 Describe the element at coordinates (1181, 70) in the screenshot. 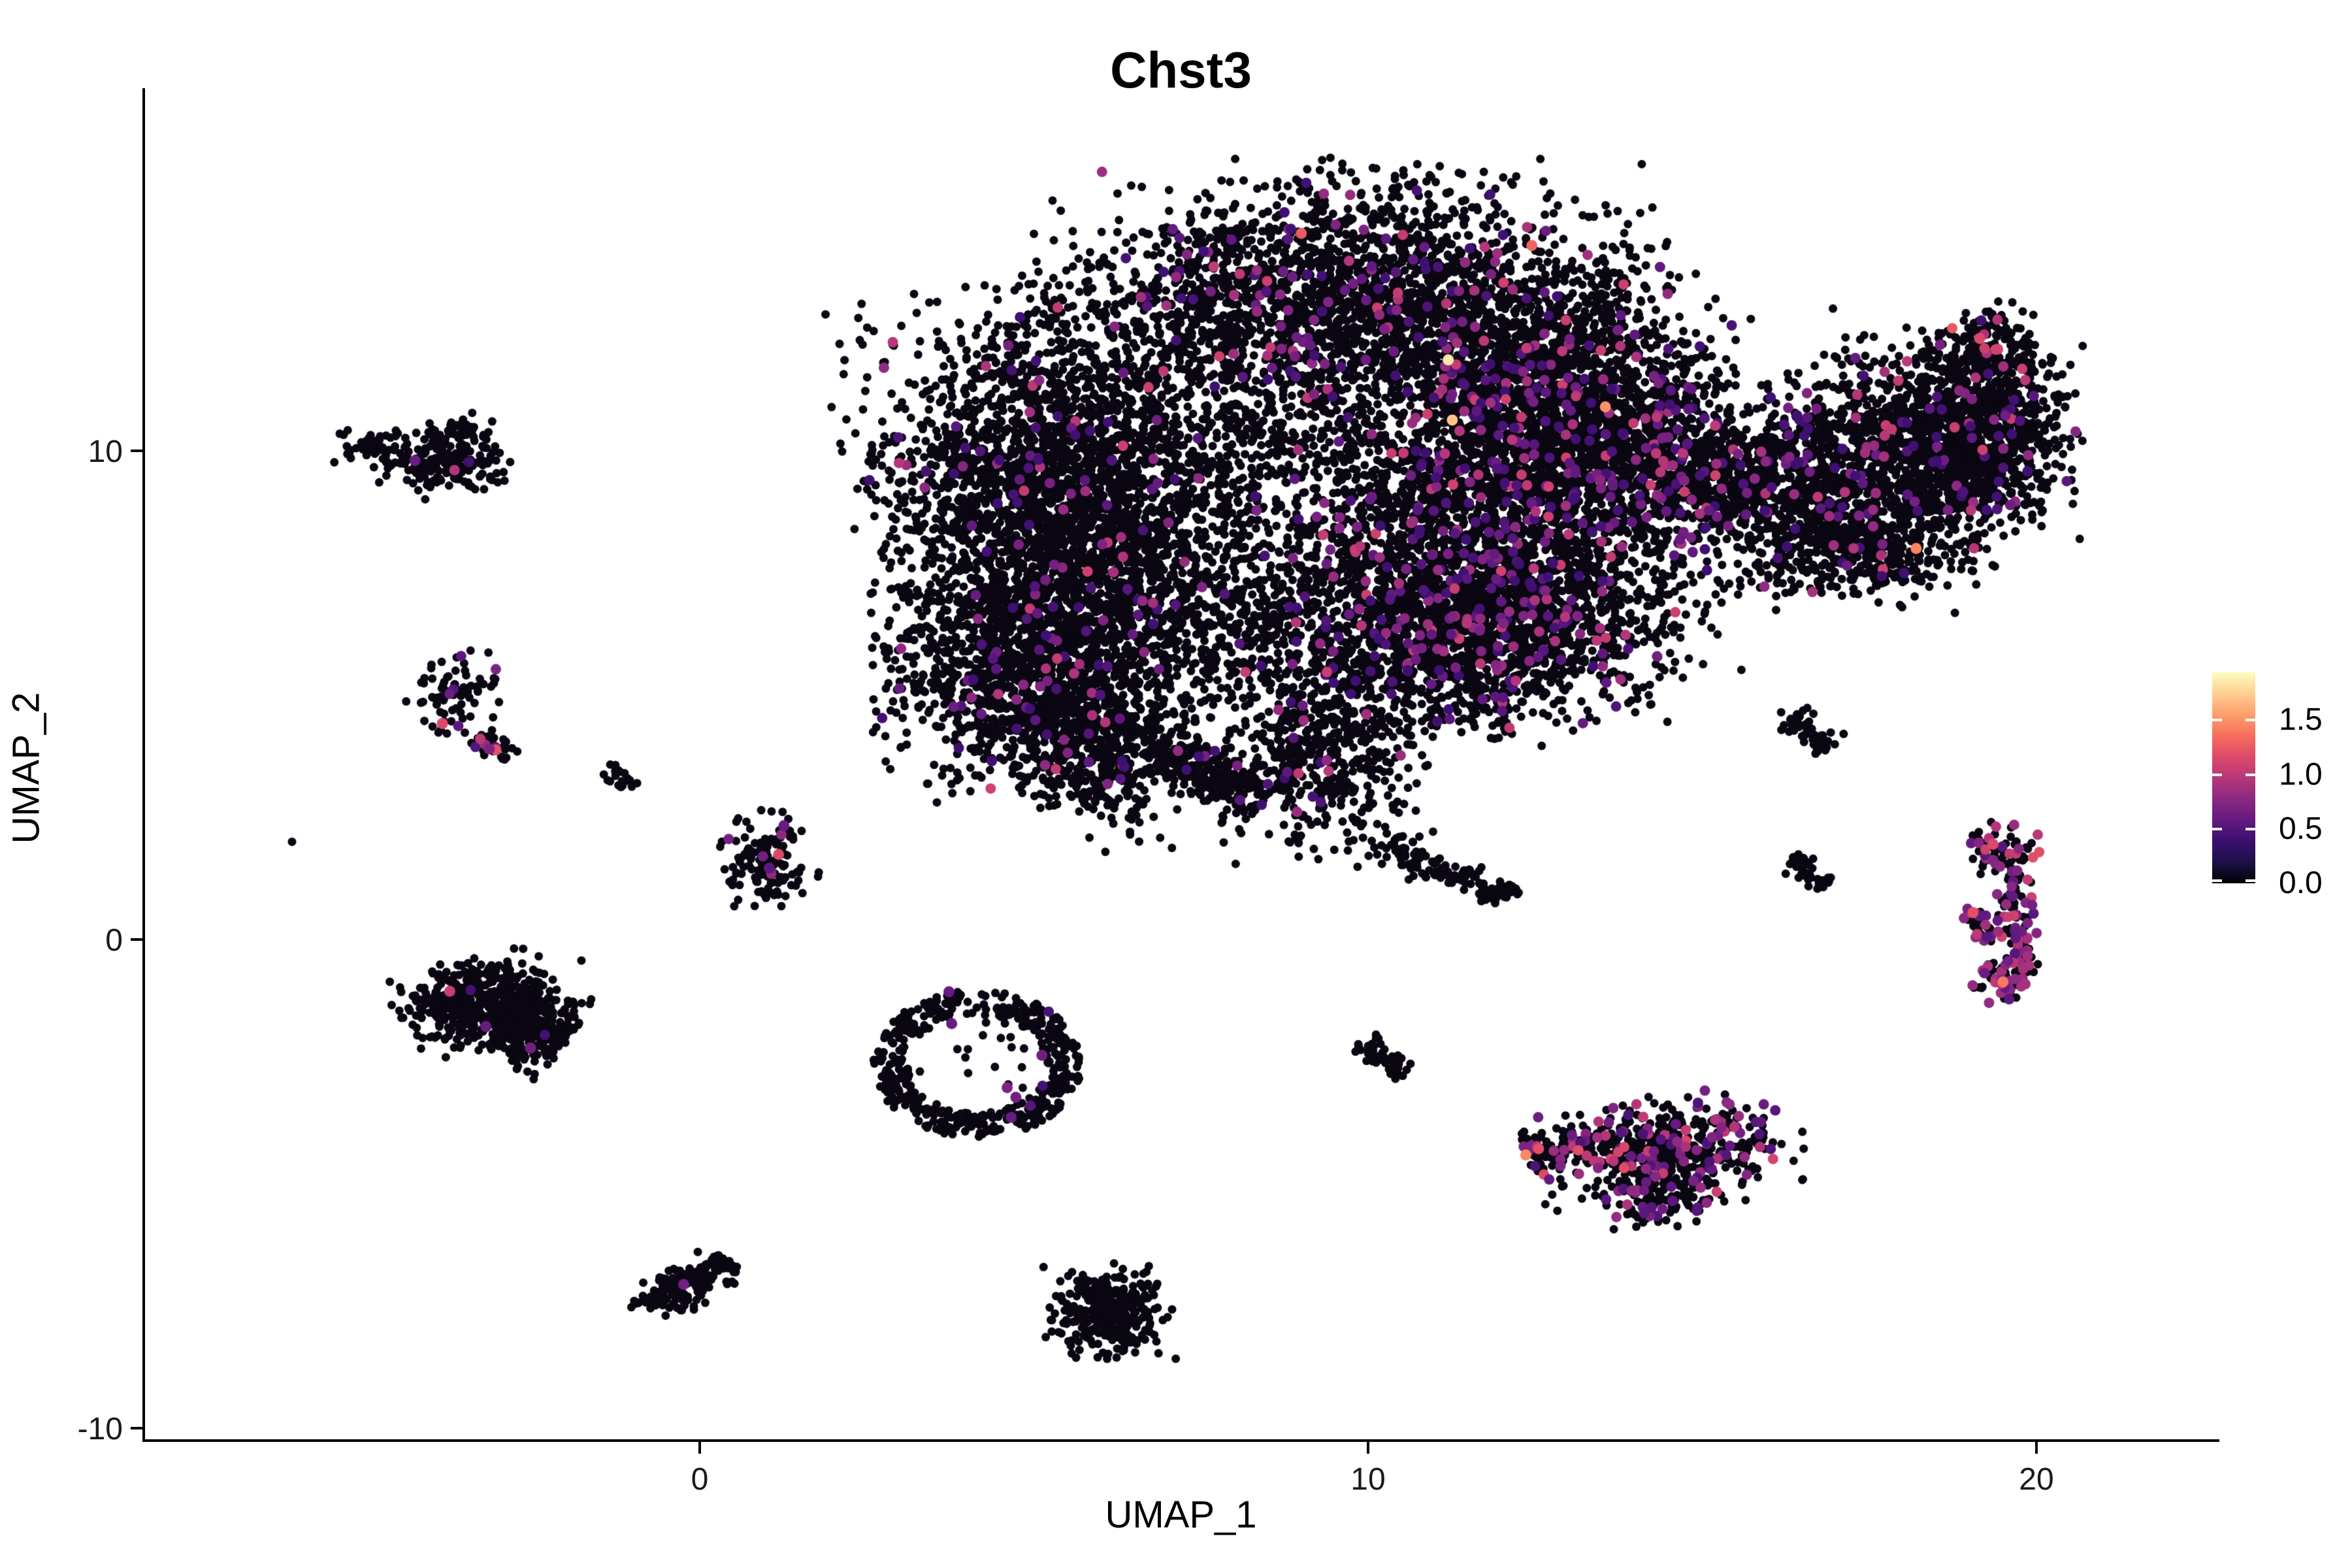

I see `plot-title: Chst3` at that location.